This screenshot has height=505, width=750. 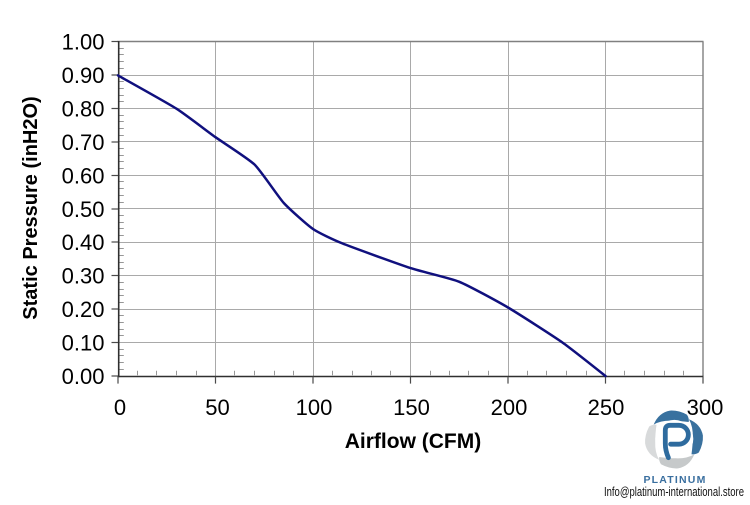 What do you see at coordinates (31, 207) in the screenshot?
I see `svg-text: Static Pressure (inH2O)` at bounding box center [31, 207].